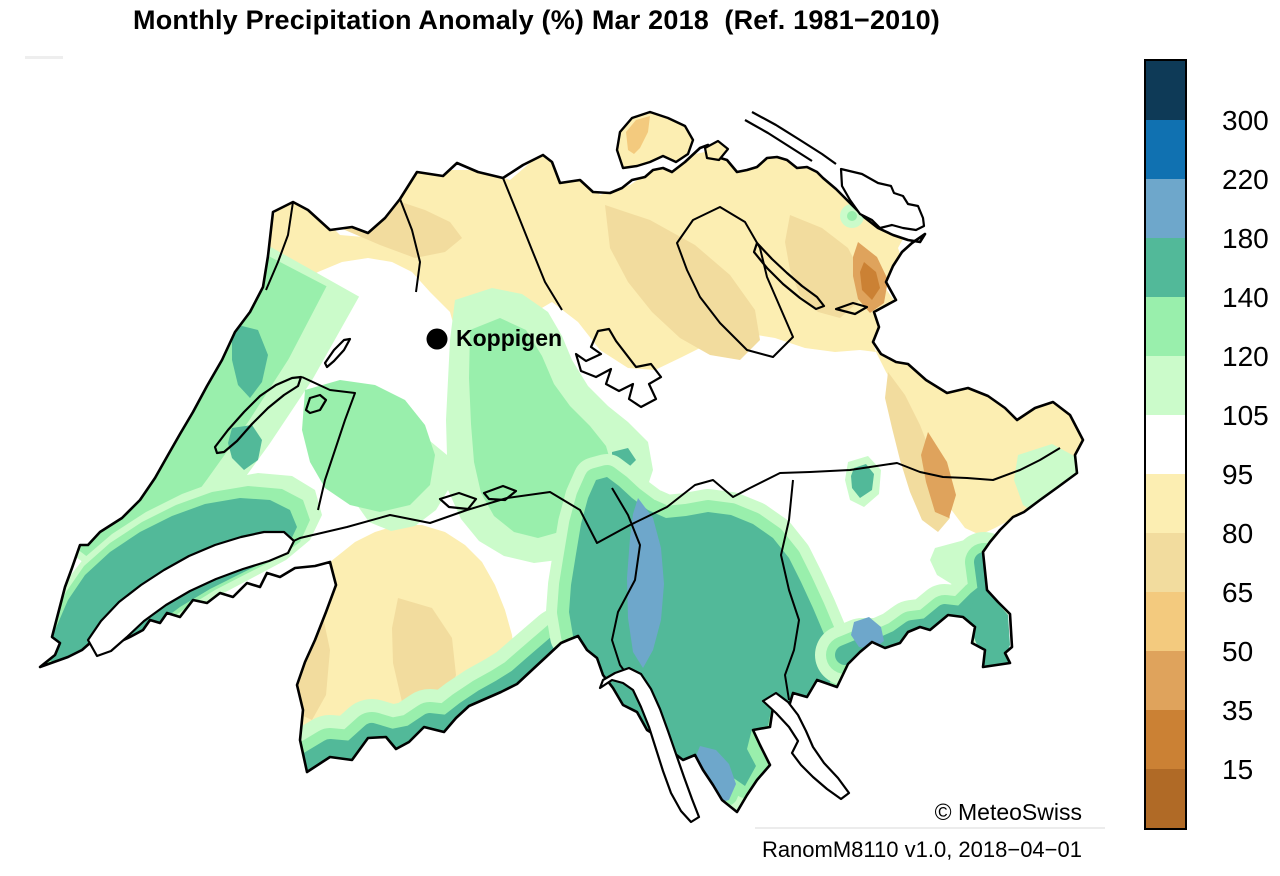 The width and height of the screenshot is (1280, 876). Describe the element at coordinates (870, 281) in the screenshot. I see `region-orange-appenzell-core` at that location.